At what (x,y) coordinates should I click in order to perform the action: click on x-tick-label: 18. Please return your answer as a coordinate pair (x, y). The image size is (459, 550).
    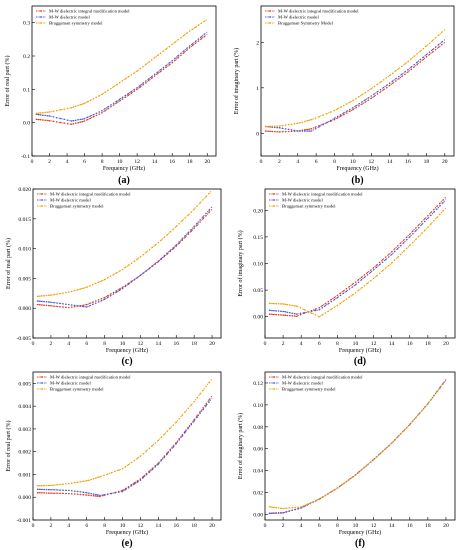
    Looking at the image, I should click on (190, 162).